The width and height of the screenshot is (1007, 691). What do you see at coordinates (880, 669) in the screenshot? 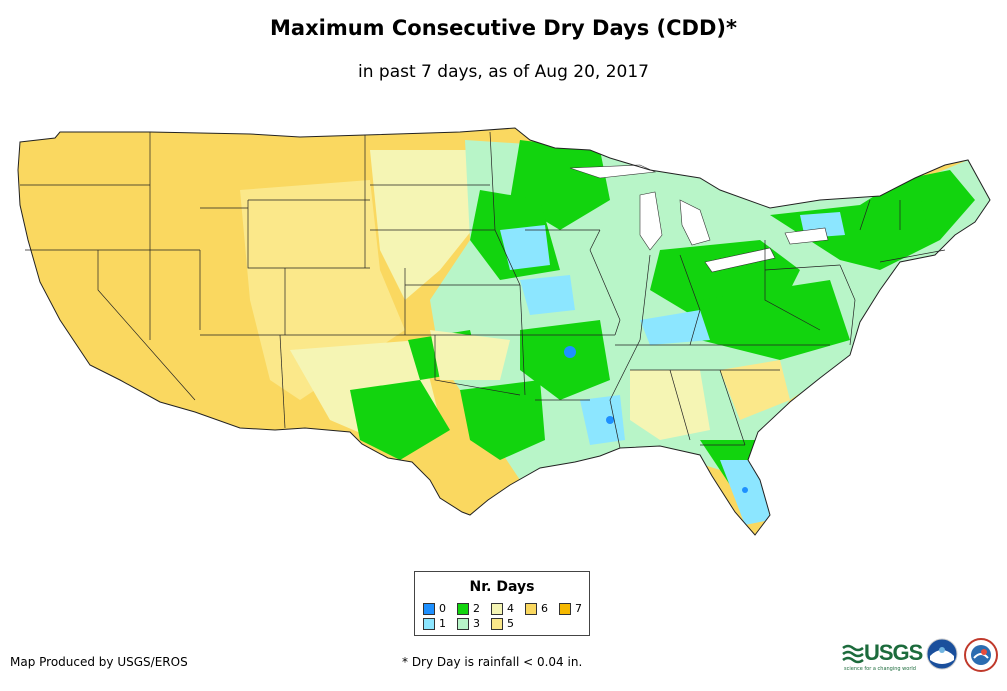
I see `usgs-tagline: science for a changing world` at bounding box center [880, 669].